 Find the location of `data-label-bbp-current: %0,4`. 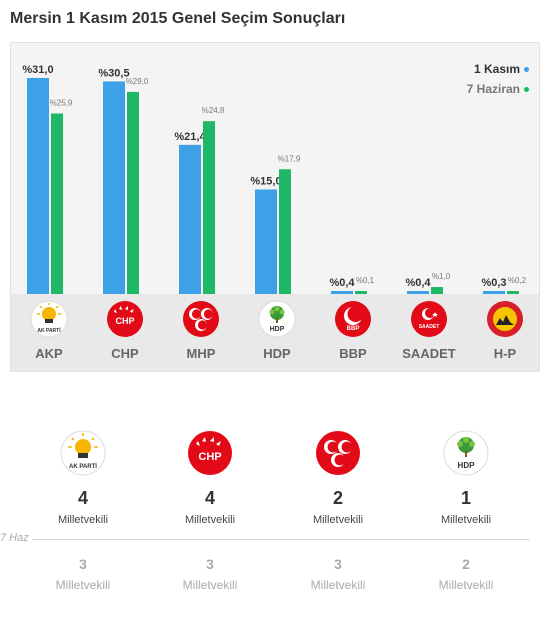

data-label-bbp-current: %0,4 is located at coordinates (342, 283).